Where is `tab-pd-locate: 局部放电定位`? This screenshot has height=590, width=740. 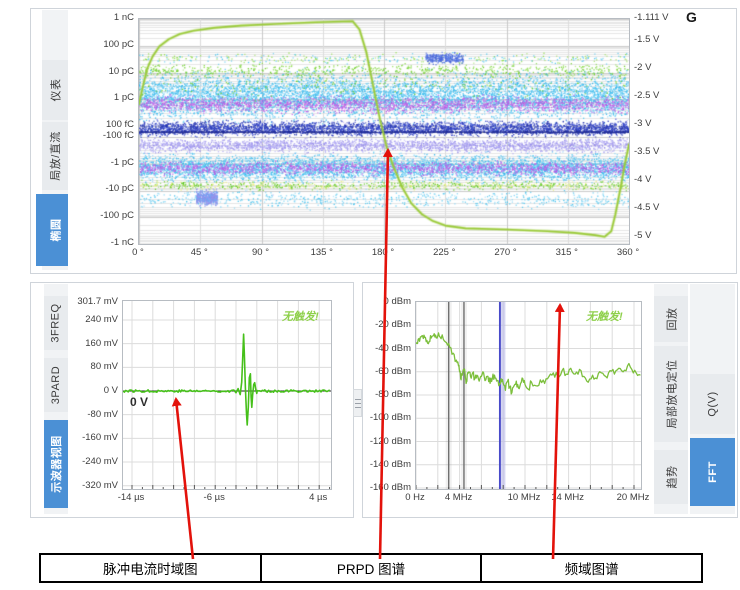 tab-pd-locate: 局部放电定位 is located at coordinates (671, 394).